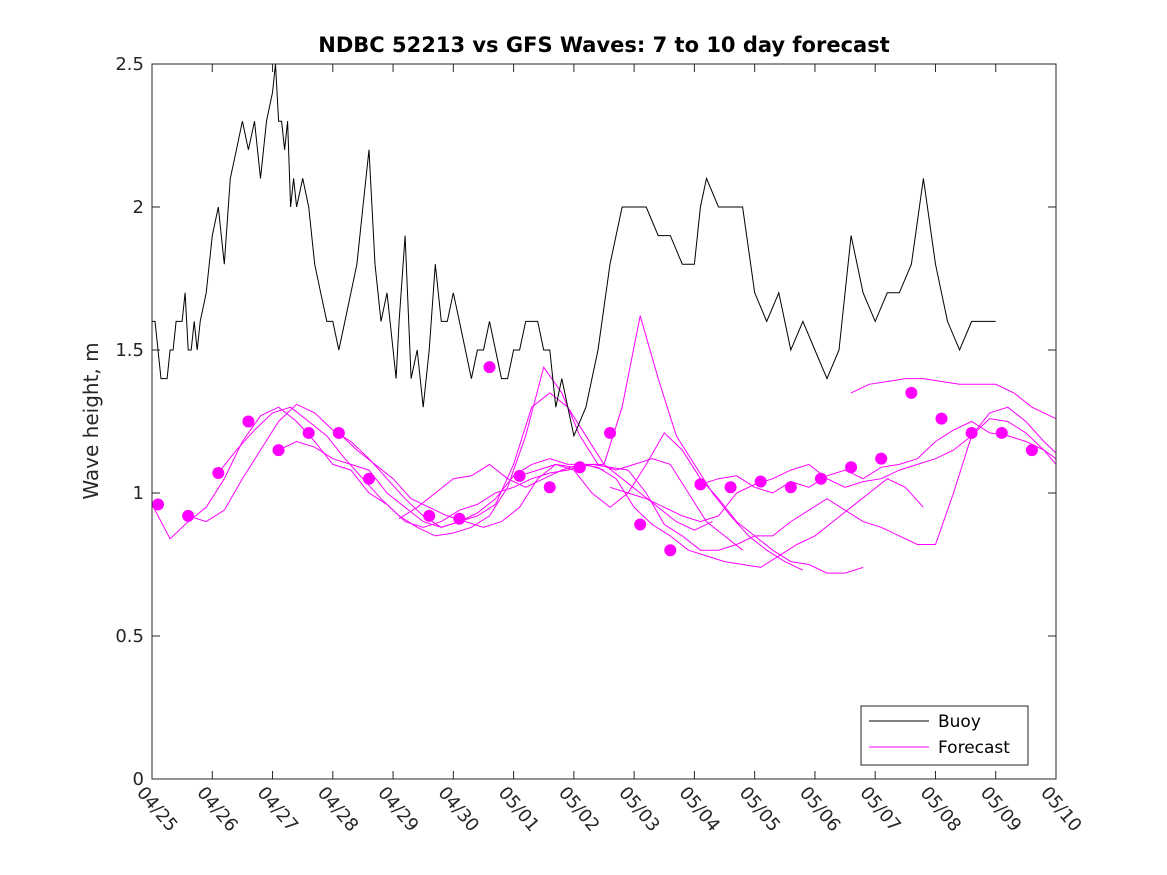 The image size is (1167, 875). Describe the element at coordinates (974, 748) in the screenshot. I see `legend-label-forecast: Forecast` at that location.